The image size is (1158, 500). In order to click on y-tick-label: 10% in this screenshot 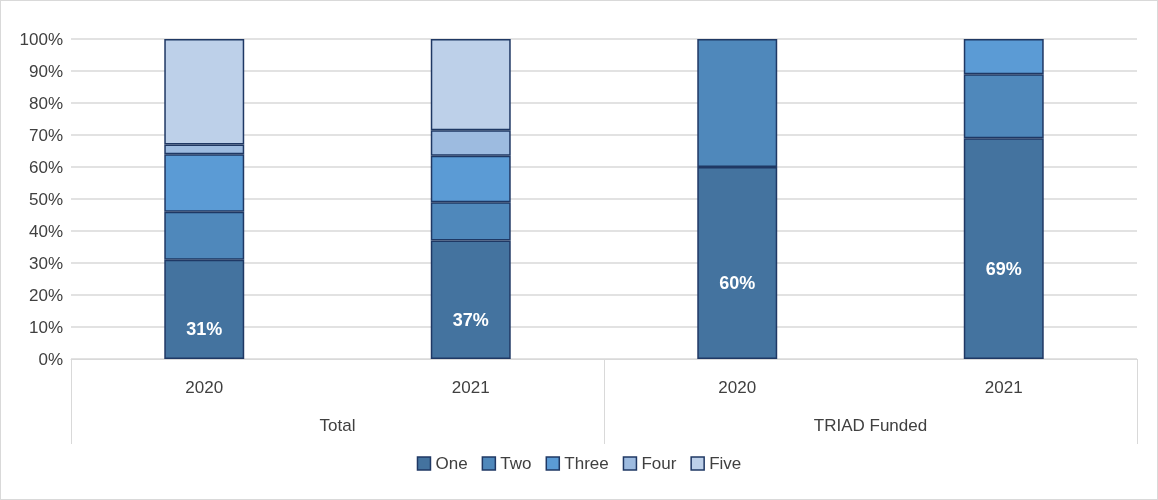, I will do `click(45, 327)`.